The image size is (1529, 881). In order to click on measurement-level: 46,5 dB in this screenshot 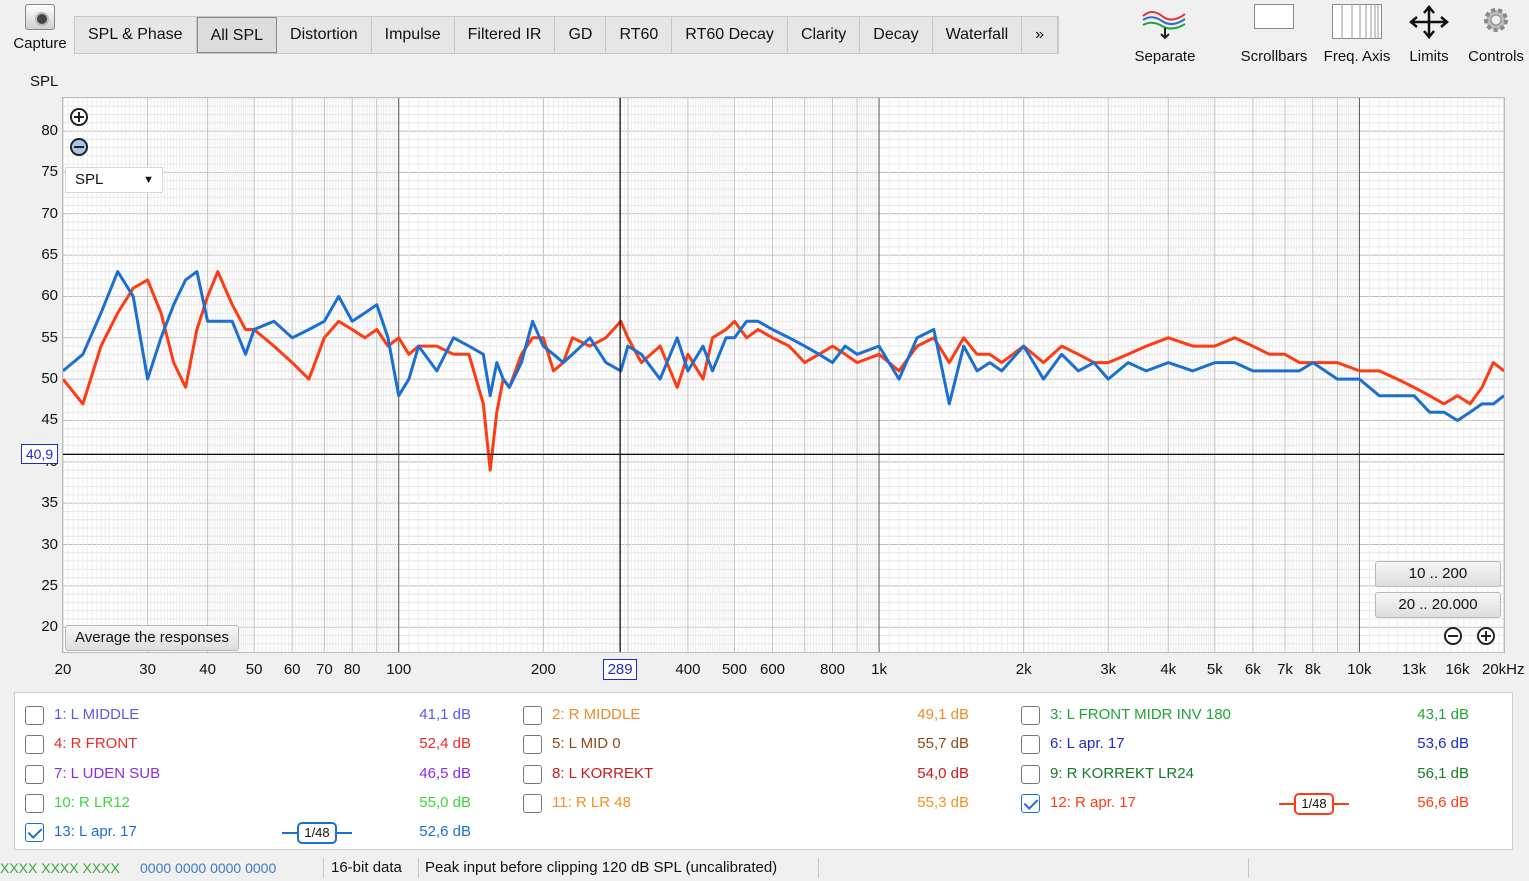, I will do `click(445, 773)`.